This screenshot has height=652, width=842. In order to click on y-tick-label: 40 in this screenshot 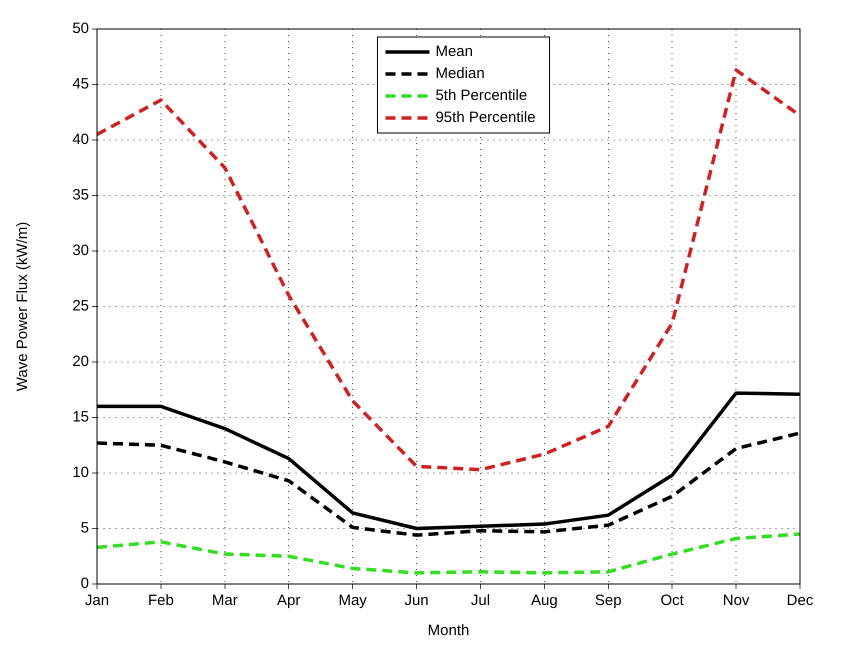, I will do `click(80, 139)`.